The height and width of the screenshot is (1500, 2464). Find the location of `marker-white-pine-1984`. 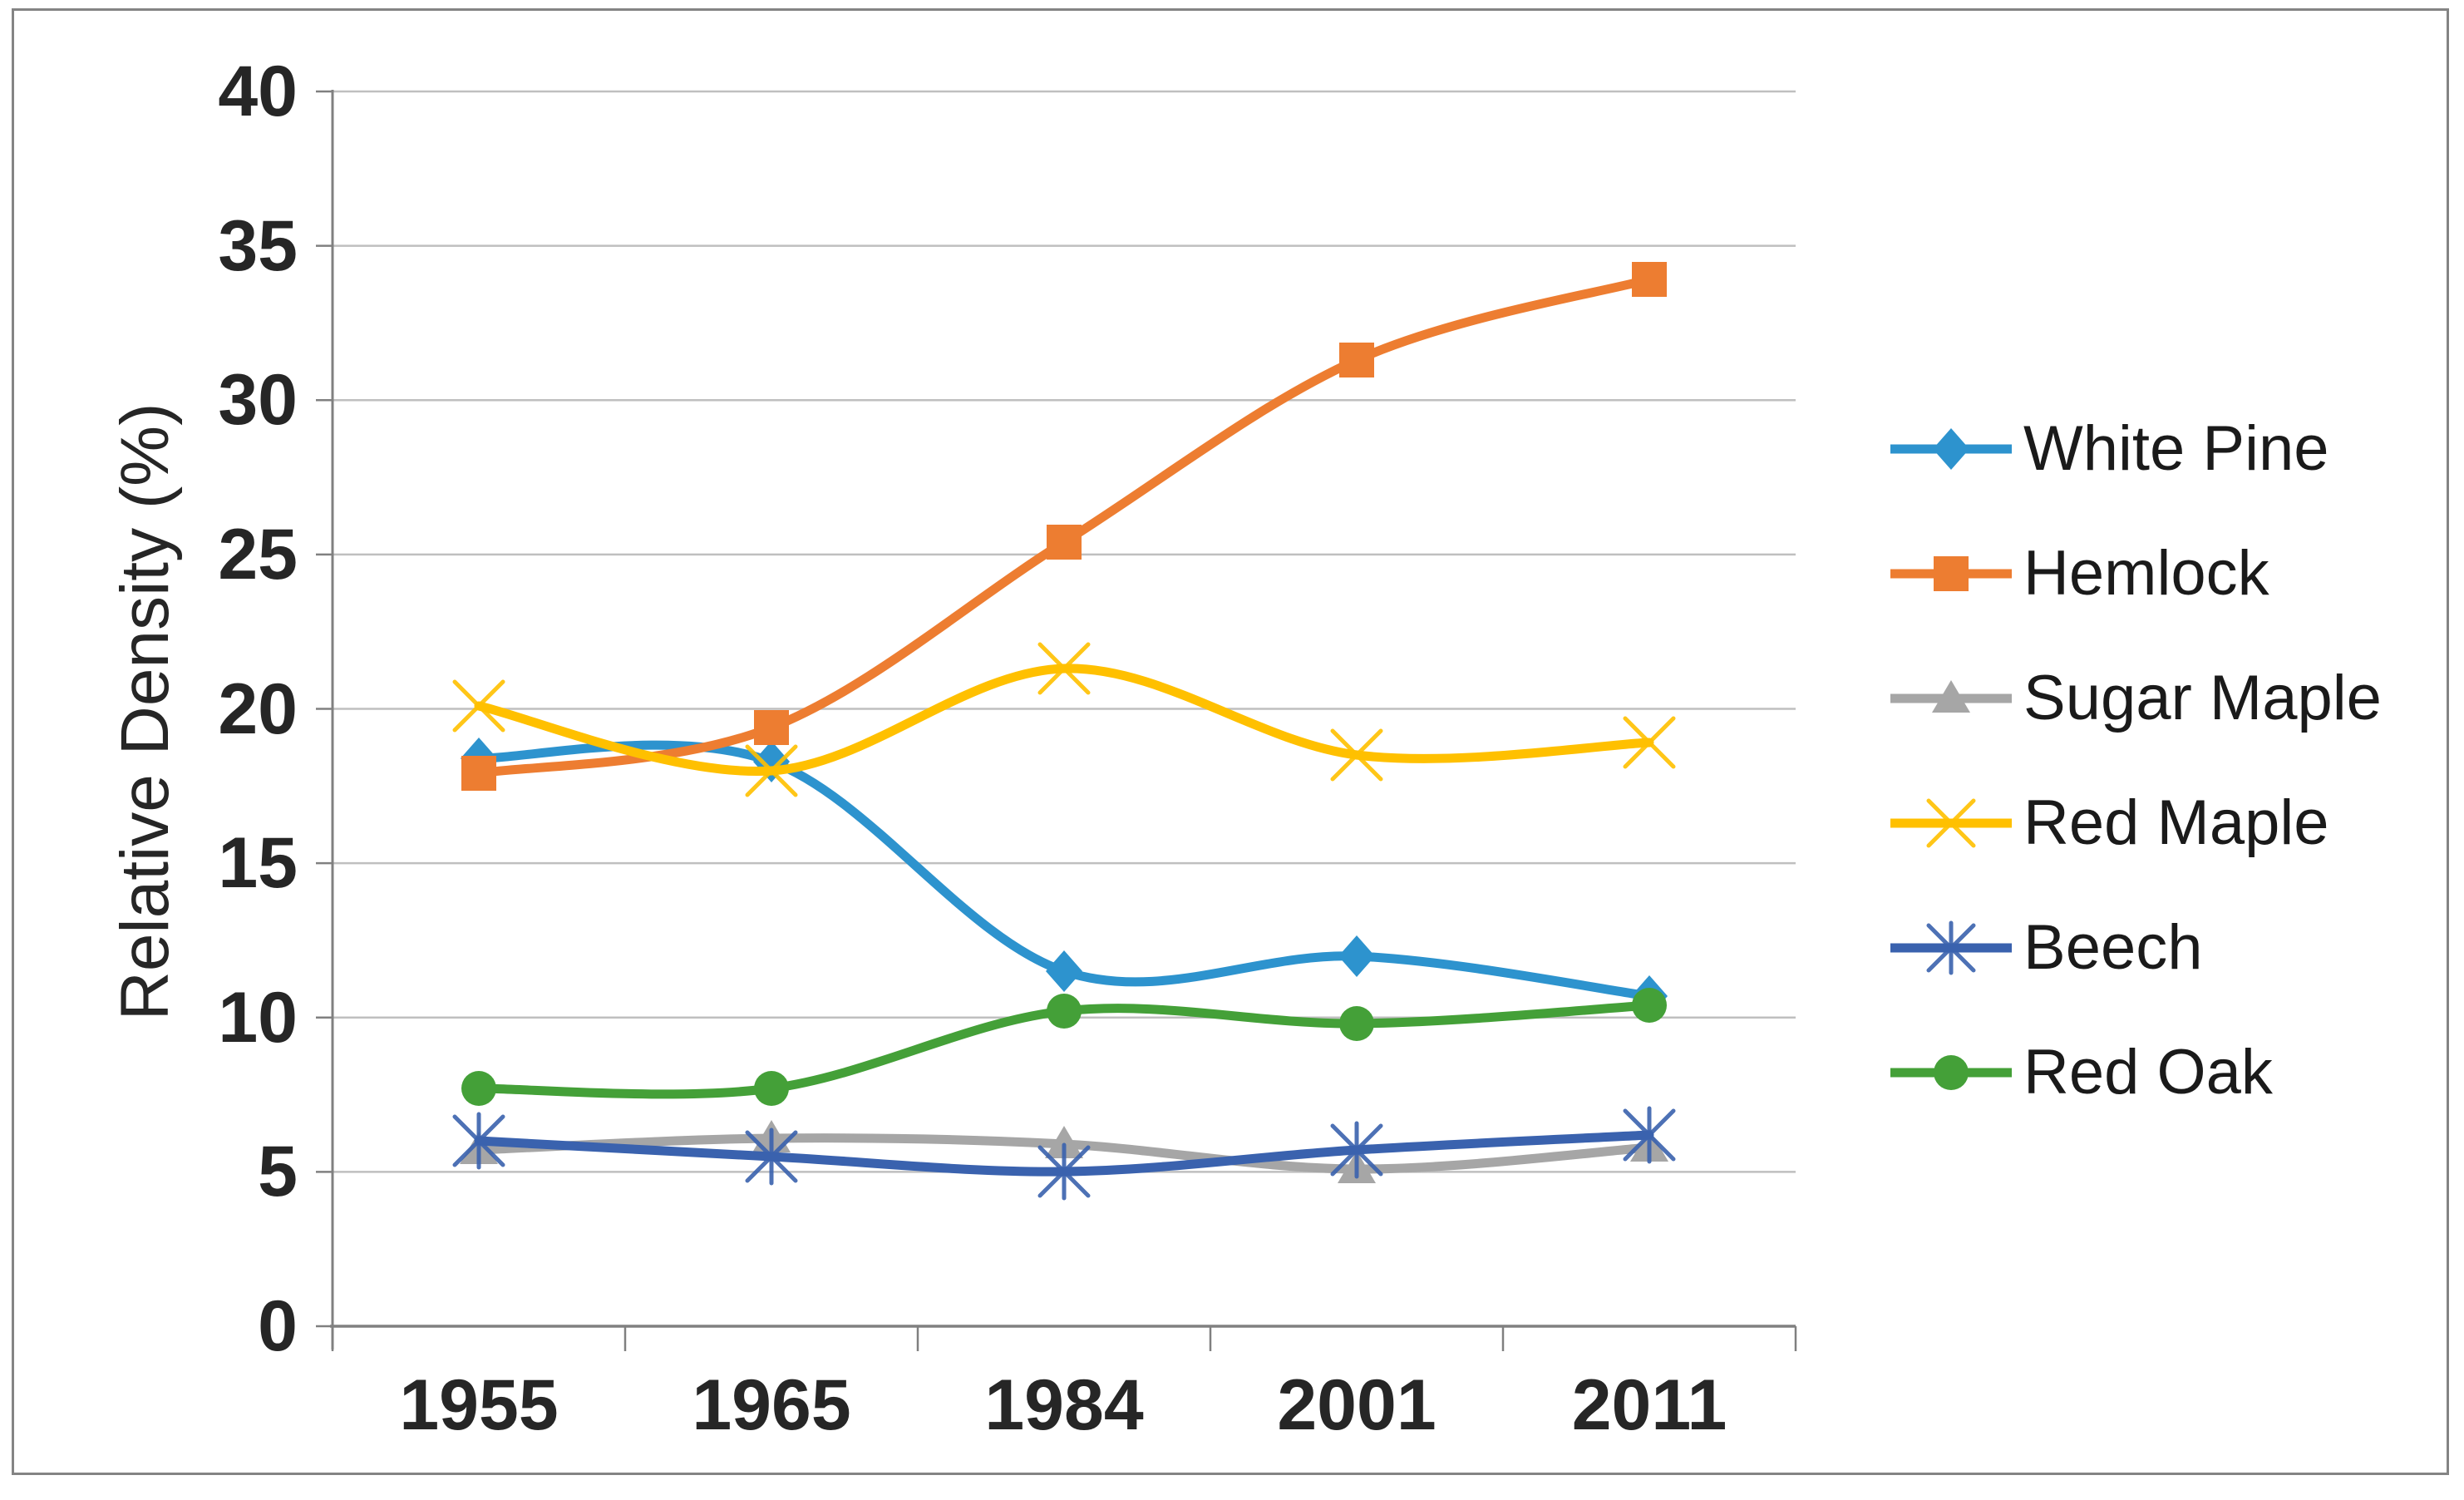

marker-white-pine-1984 is located at coordinates (1064, 971).